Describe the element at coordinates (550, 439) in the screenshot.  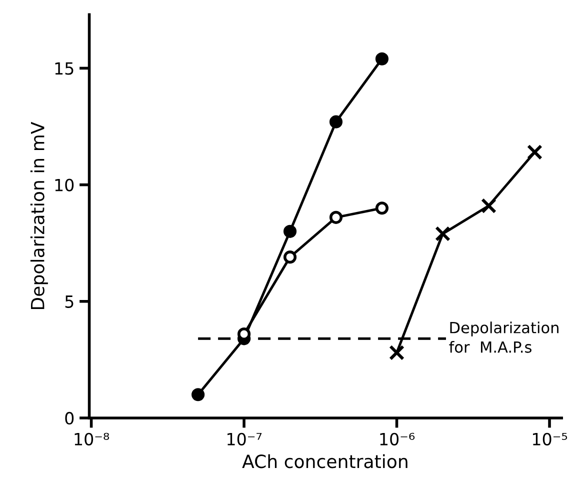
I see `x-tick-label: 10⁻⁵` at that location.